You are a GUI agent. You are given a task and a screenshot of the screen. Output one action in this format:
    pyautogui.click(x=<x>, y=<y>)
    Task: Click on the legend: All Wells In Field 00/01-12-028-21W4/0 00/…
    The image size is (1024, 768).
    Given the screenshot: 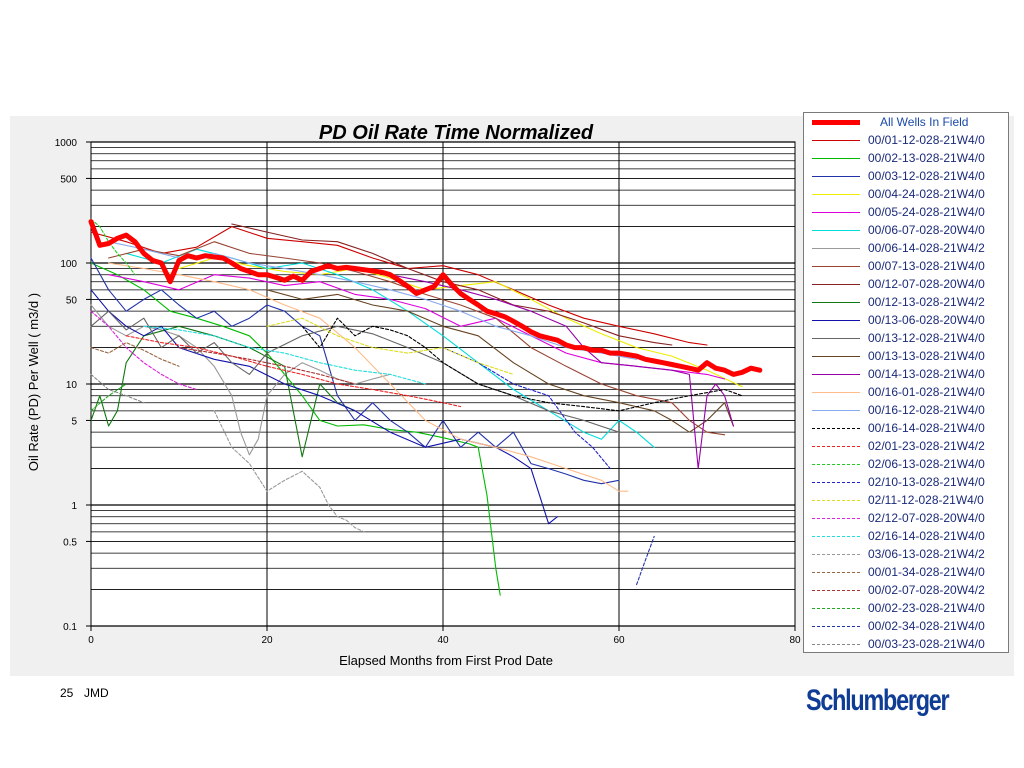 What is the action you would take?
    pyautogui.click(x=906, y=382)
    